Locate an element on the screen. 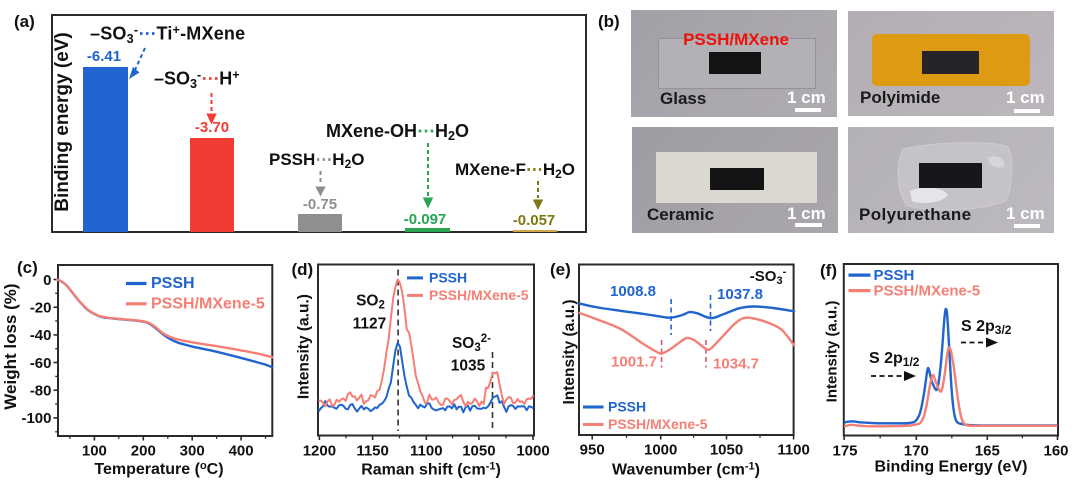 The width and height of the screenshot is (1080, 486). svg-text: 1034.7 is located at coordinates (736, 364).